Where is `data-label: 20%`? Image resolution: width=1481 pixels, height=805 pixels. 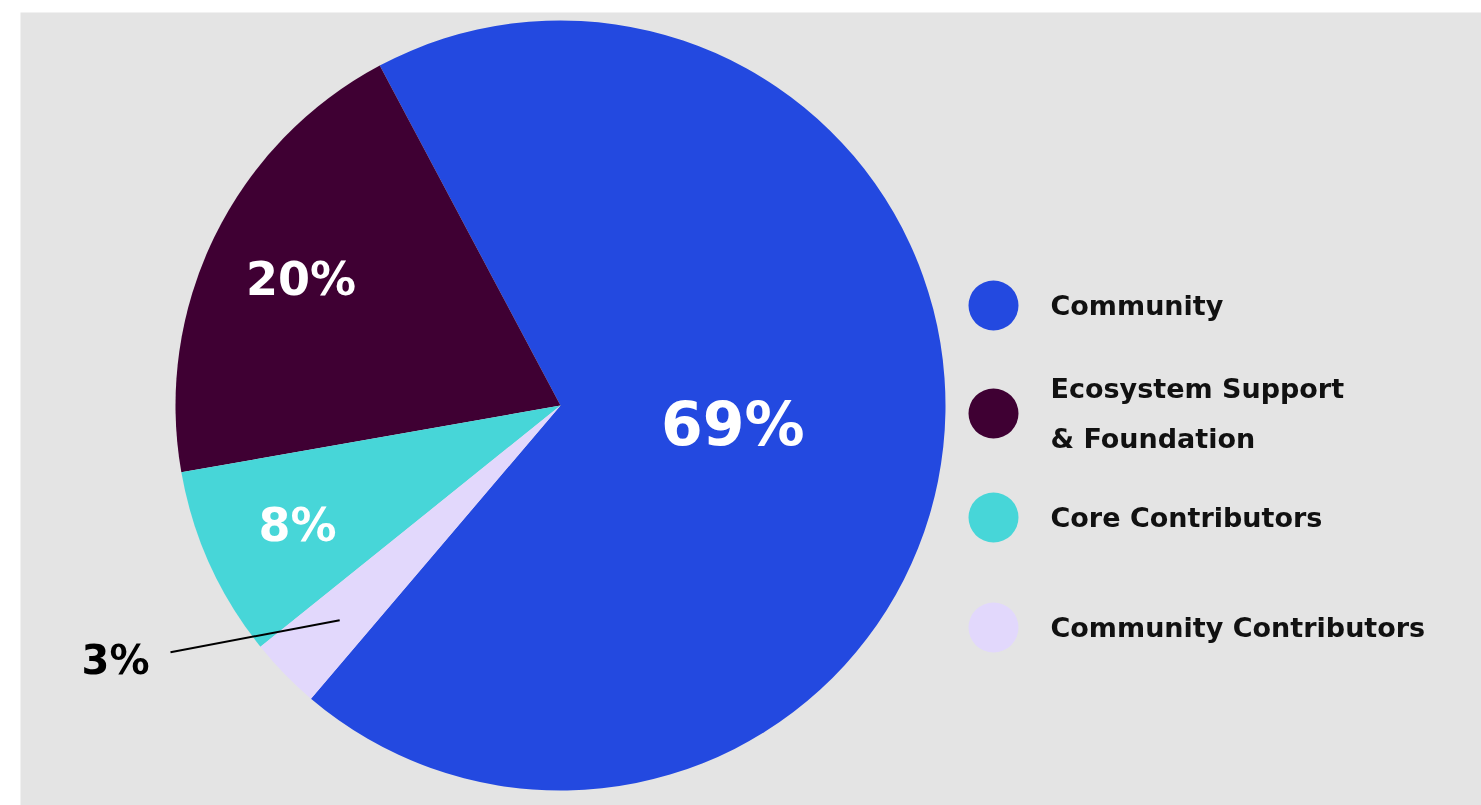
data-label: 20% is located at coordinates (301, 278).